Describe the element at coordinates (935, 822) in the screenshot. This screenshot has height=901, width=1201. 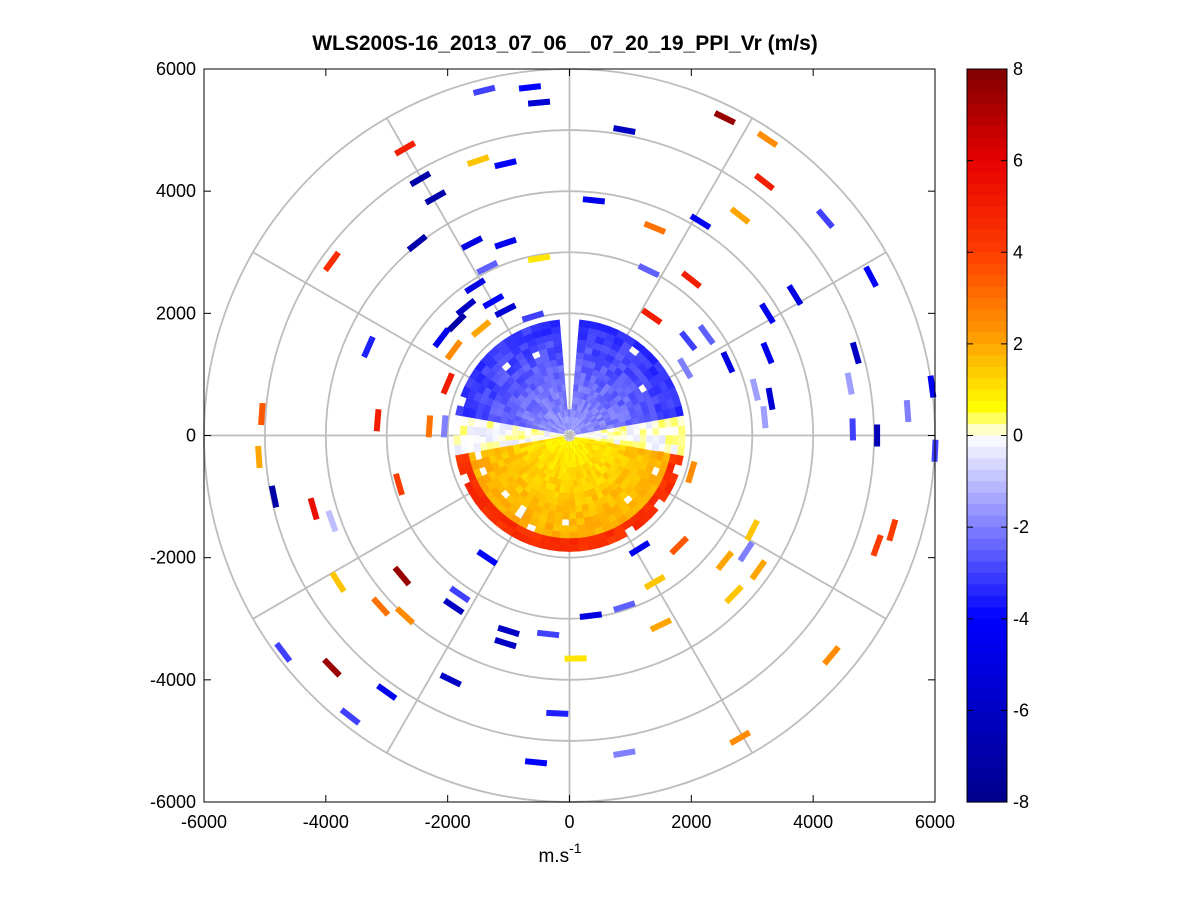
I see `x-tick-label: 6000` at that location.